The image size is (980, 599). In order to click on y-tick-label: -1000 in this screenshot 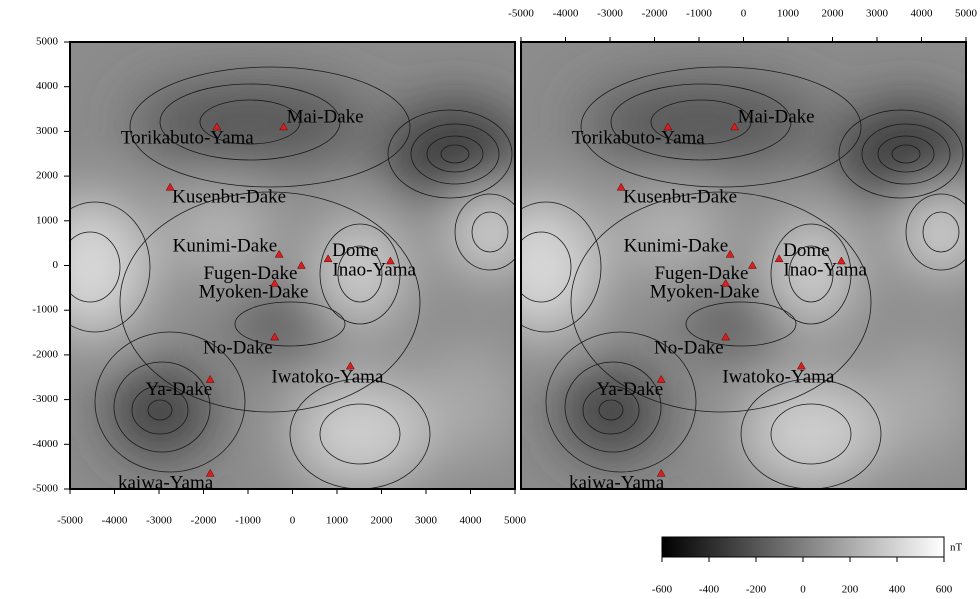, I will do `click(45, 310)`.